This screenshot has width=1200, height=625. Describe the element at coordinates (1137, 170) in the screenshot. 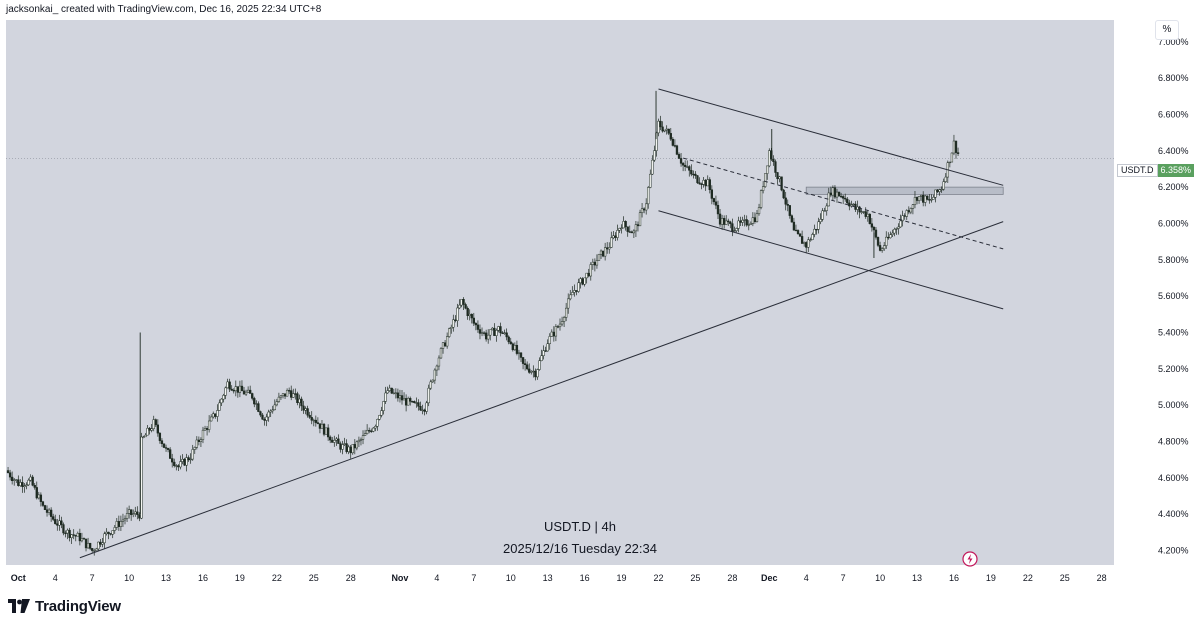

I see `symbol-label: USDT.D` at that location.